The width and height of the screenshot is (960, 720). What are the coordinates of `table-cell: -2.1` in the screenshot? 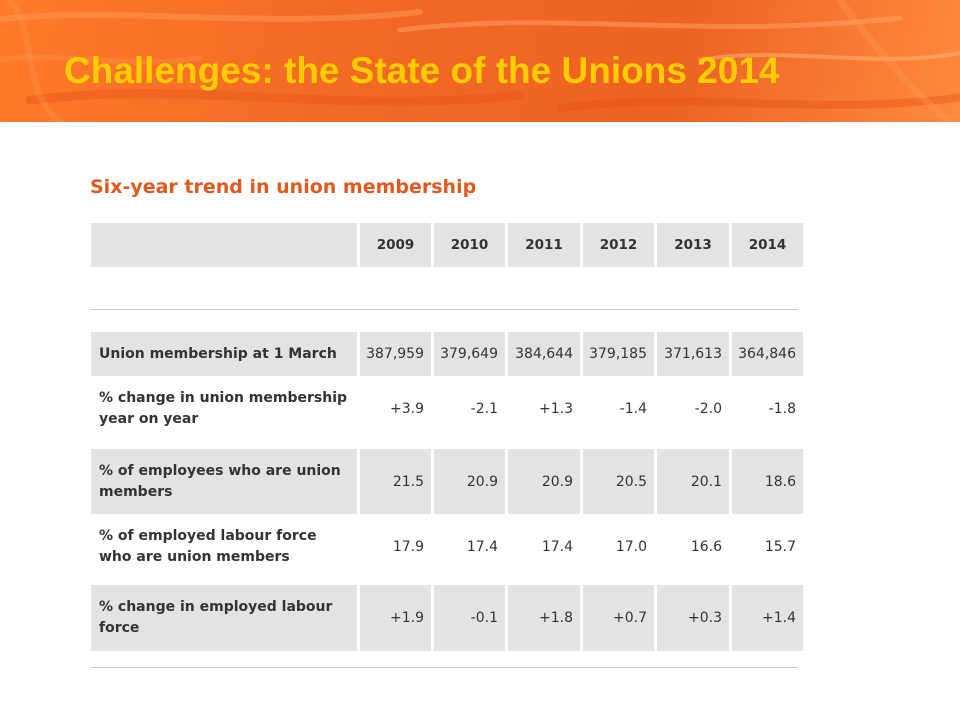 It's located at (484, 409).